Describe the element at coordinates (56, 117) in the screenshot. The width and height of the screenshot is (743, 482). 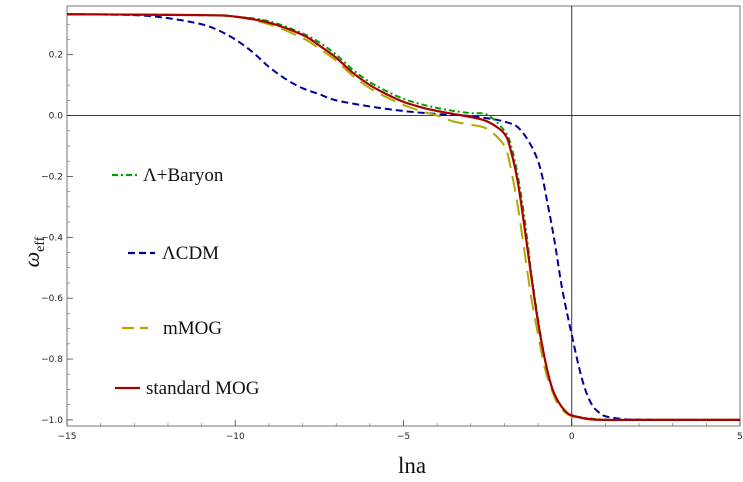
I see `y-tick-label: 0.0` at that location.